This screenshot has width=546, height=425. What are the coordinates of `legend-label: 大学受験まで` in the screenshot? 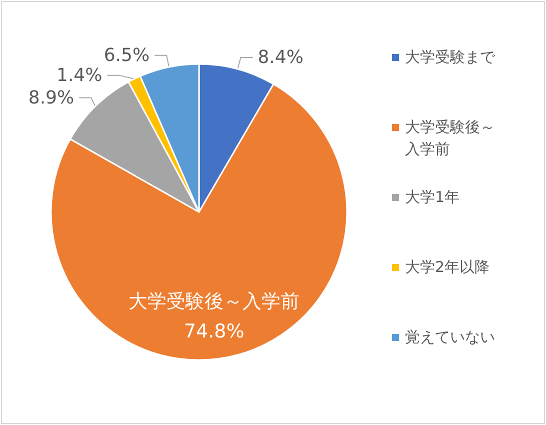 It's located at (450, 57).